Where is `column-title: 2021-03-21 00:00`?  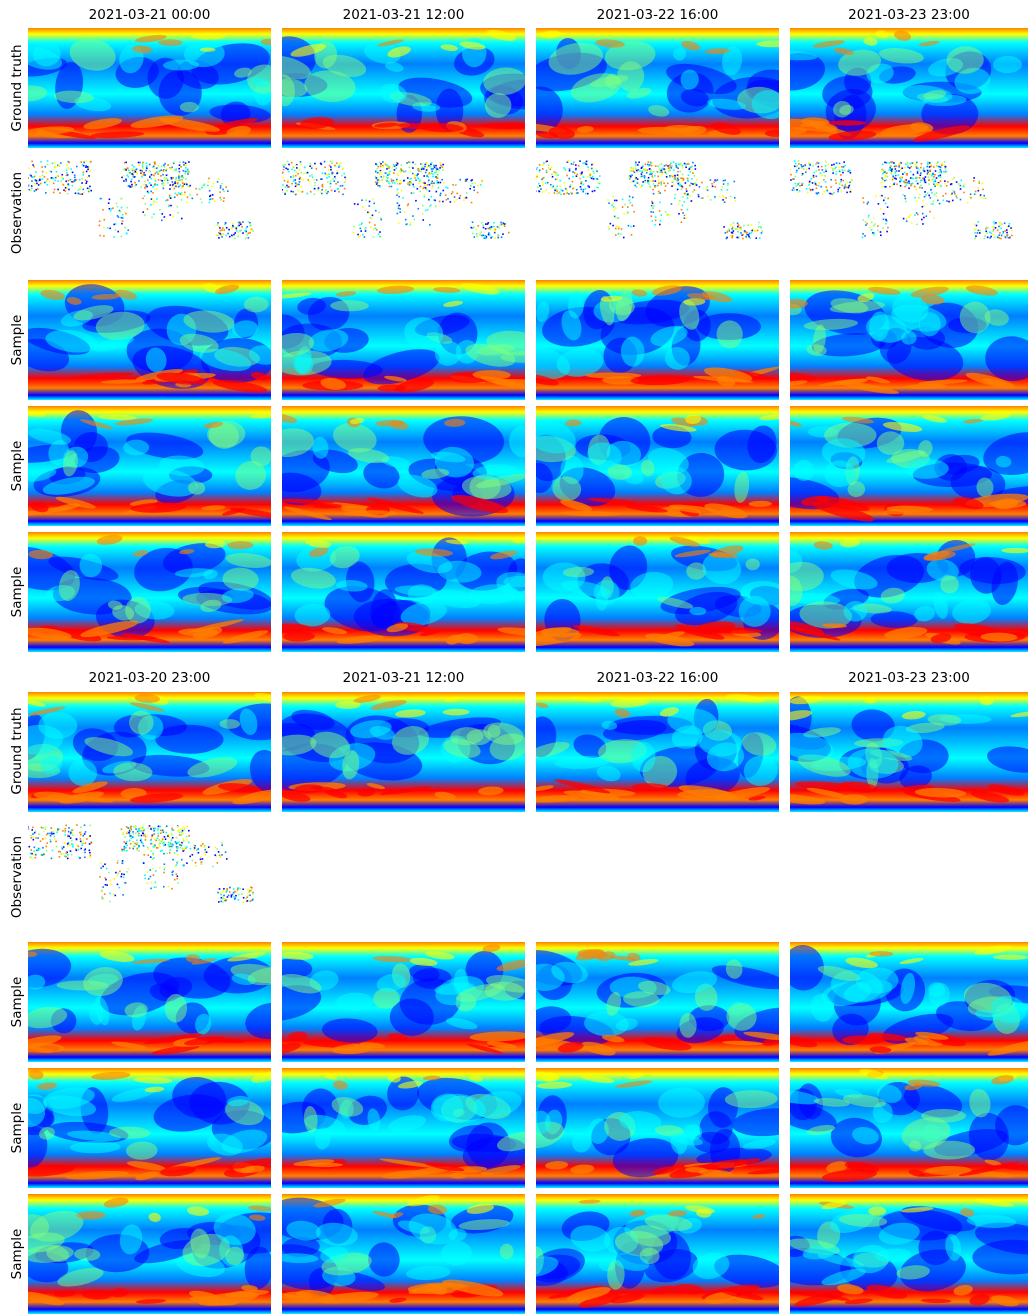
column-title: 2021-03-21 00:00 is located at coordinates (149, 15).